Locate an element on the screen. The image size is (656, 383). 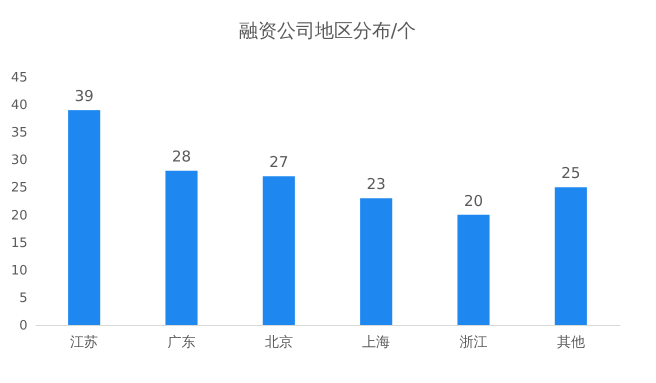
y-tick-label: 15 is located at coordinates (19, 243).